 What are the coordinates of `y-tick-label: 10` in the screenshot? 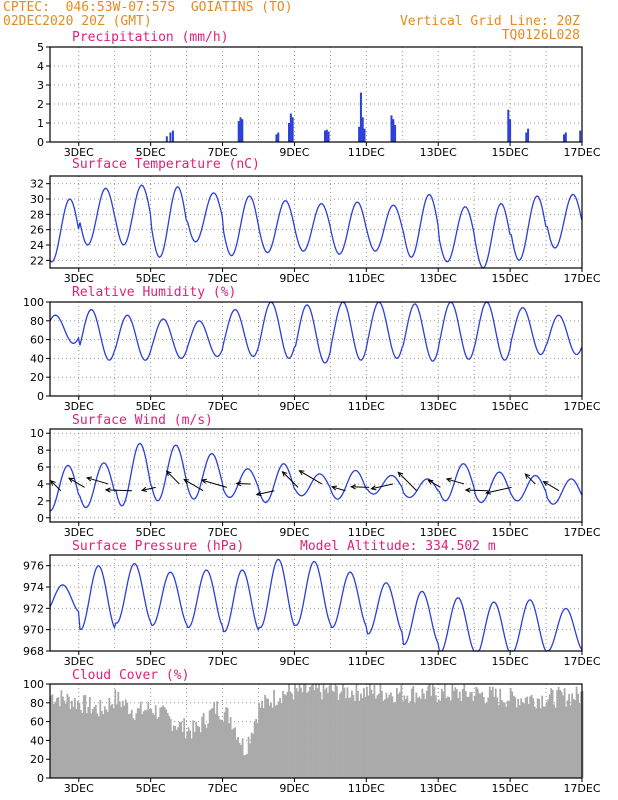 It's located at (37, 433).